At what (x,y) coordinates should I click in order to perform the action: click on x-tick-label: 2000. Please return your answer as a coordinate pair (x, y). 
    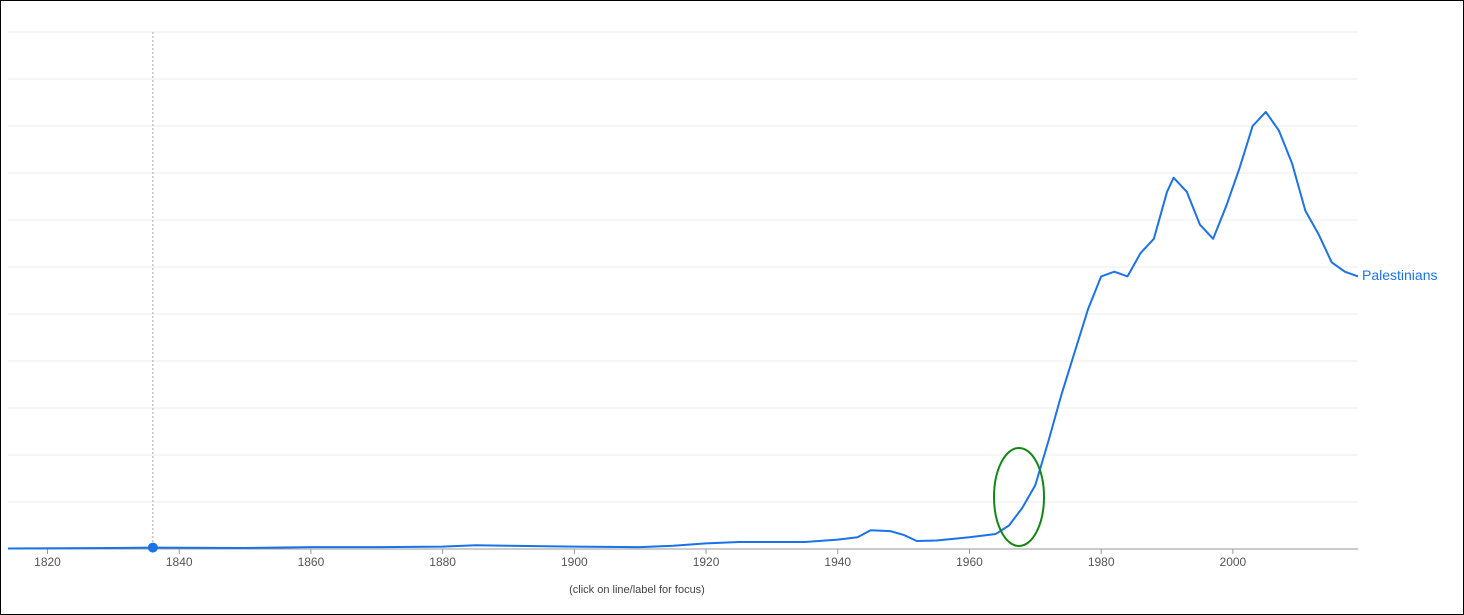
    Looking at the image, I should click on (1233, 562).